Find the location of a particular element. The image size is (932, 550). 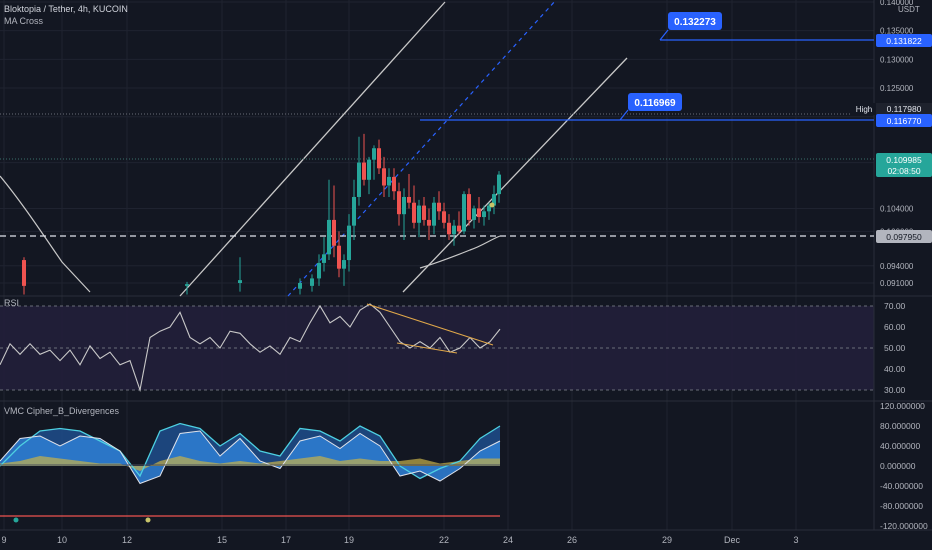

rsi-legend: RSI is located at coordinates (11, 303).